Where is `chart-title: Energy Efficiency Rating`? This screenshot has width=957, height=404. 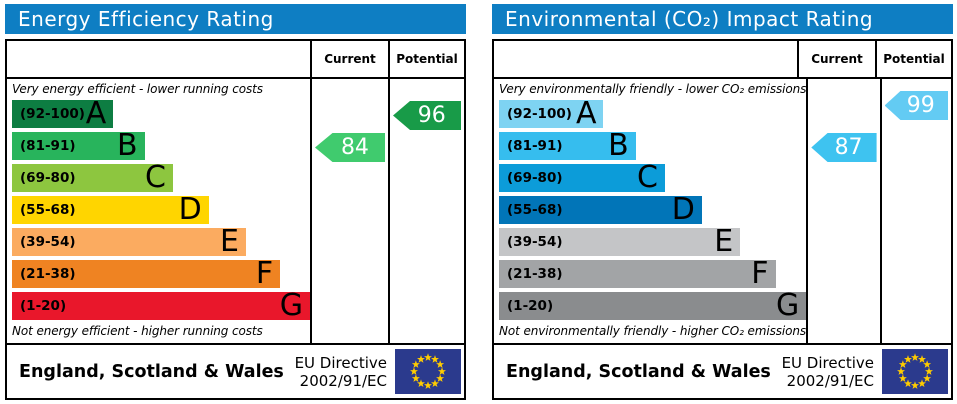
chart-title: Energy Efficiency Rating is located at coordinates (235, 19).